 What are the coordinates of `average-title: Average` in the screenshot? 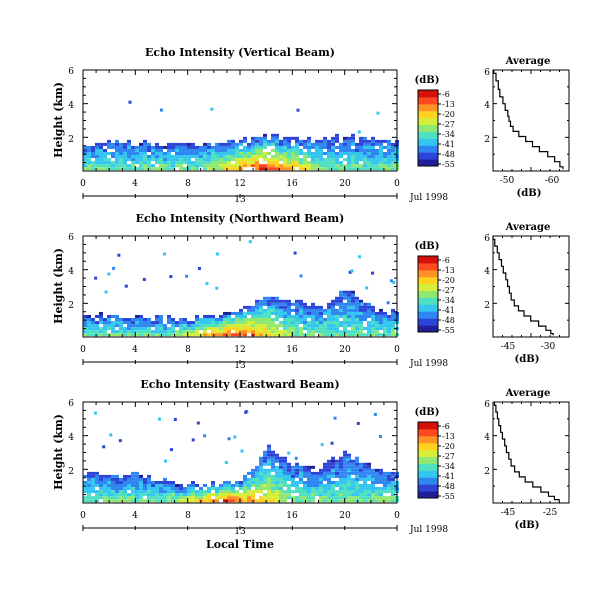 It's located at (528, 227).